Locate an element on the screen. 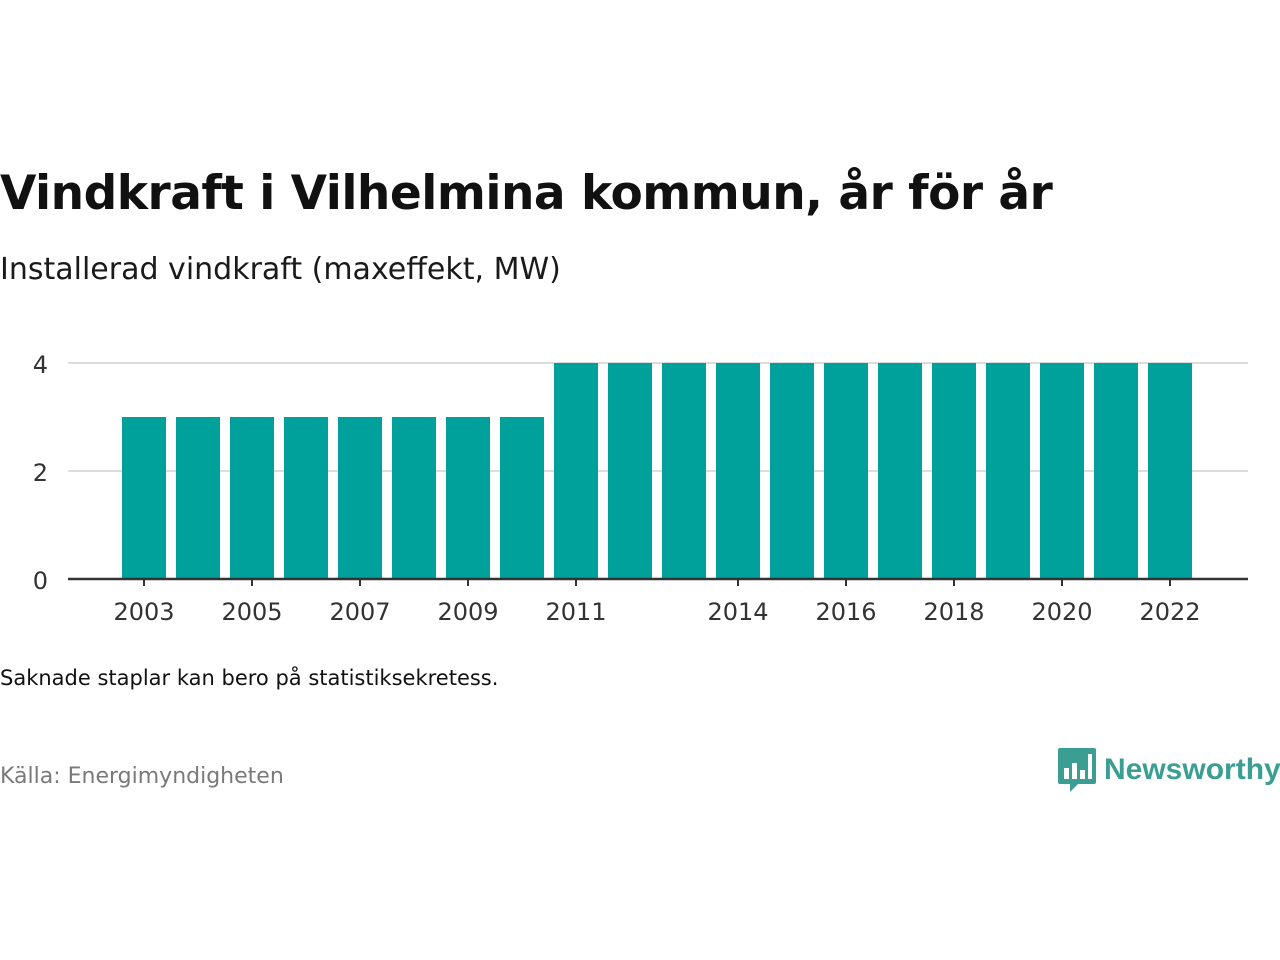 The height and width of the screenshot is (960, 1280). bar-2011 is located at coordinates (576, 471).